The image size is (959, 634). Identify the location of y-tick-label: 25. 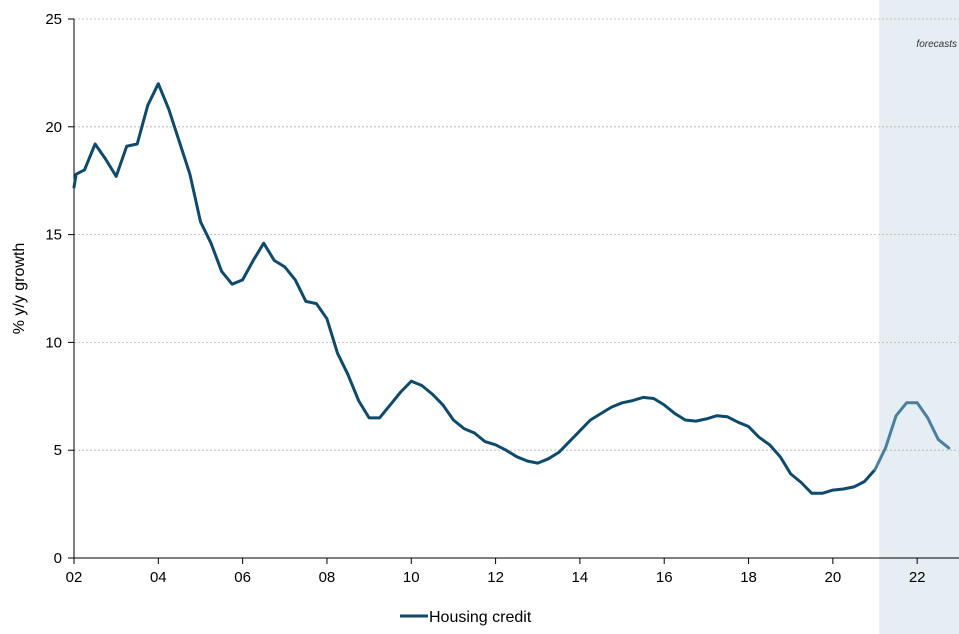
(53, 19).